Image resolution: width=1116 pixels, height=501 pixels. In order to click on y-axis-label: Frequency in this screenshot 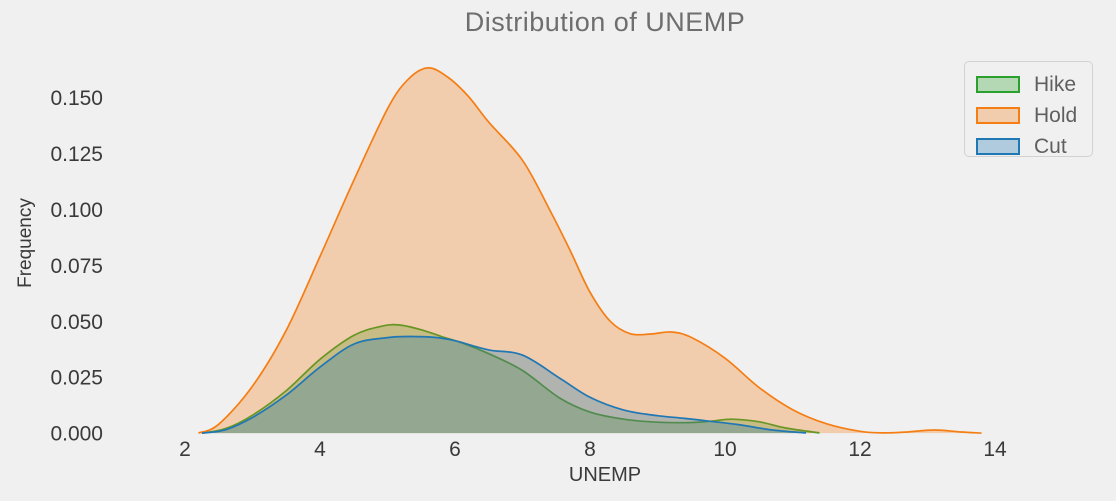, I will do `click(25, 243)`.